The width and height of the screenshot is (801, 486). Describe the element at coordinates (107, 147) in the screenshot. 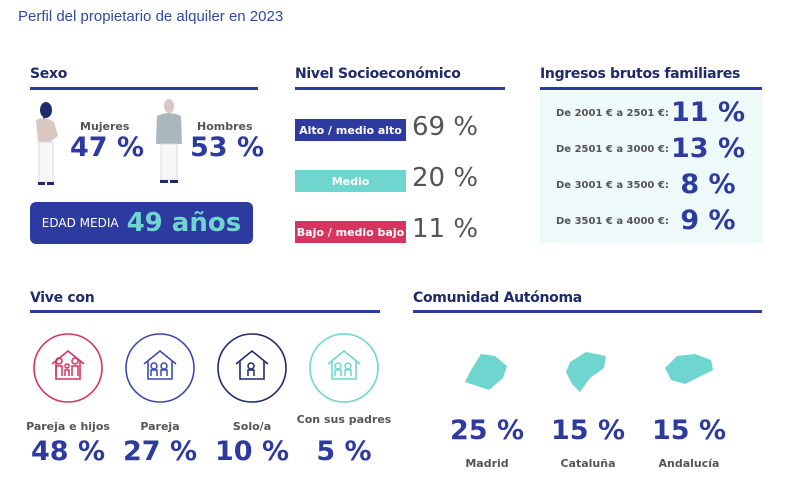

I see `mujeres-value: 47 %` at that location.